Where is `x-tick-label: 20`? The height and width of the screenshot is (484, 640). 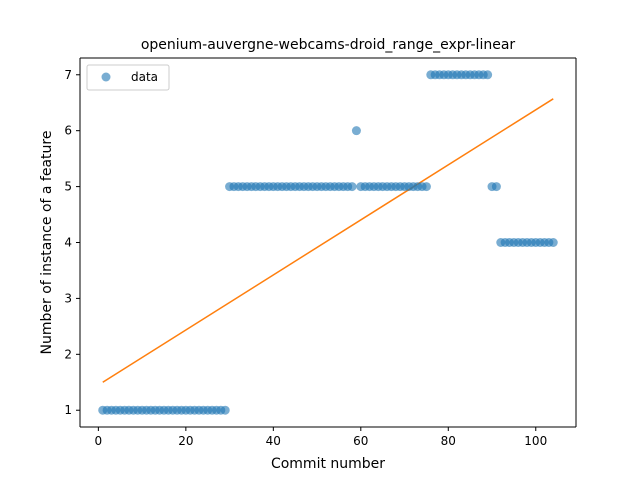
x-tick-label: 20 is located at coordinates (185, 441).